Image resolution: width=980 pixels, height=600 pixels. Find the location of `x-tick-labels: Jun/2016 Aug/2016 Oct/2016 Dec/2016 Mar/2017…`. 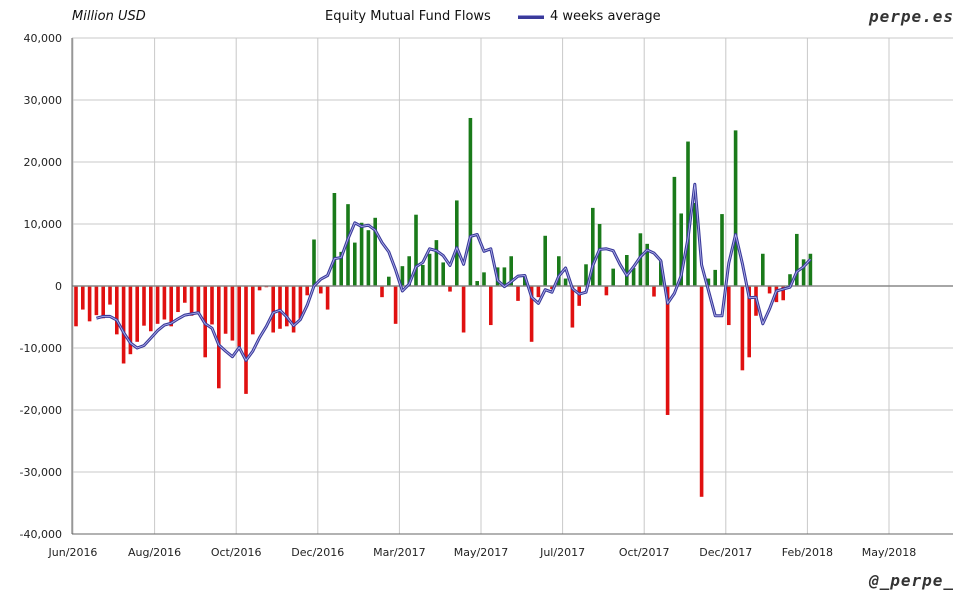

x-tick-labels: Jun/2016 Aug/2016 Oct/2016 Dec/2016 Mar/2017… is located at coordinates (482, 552).